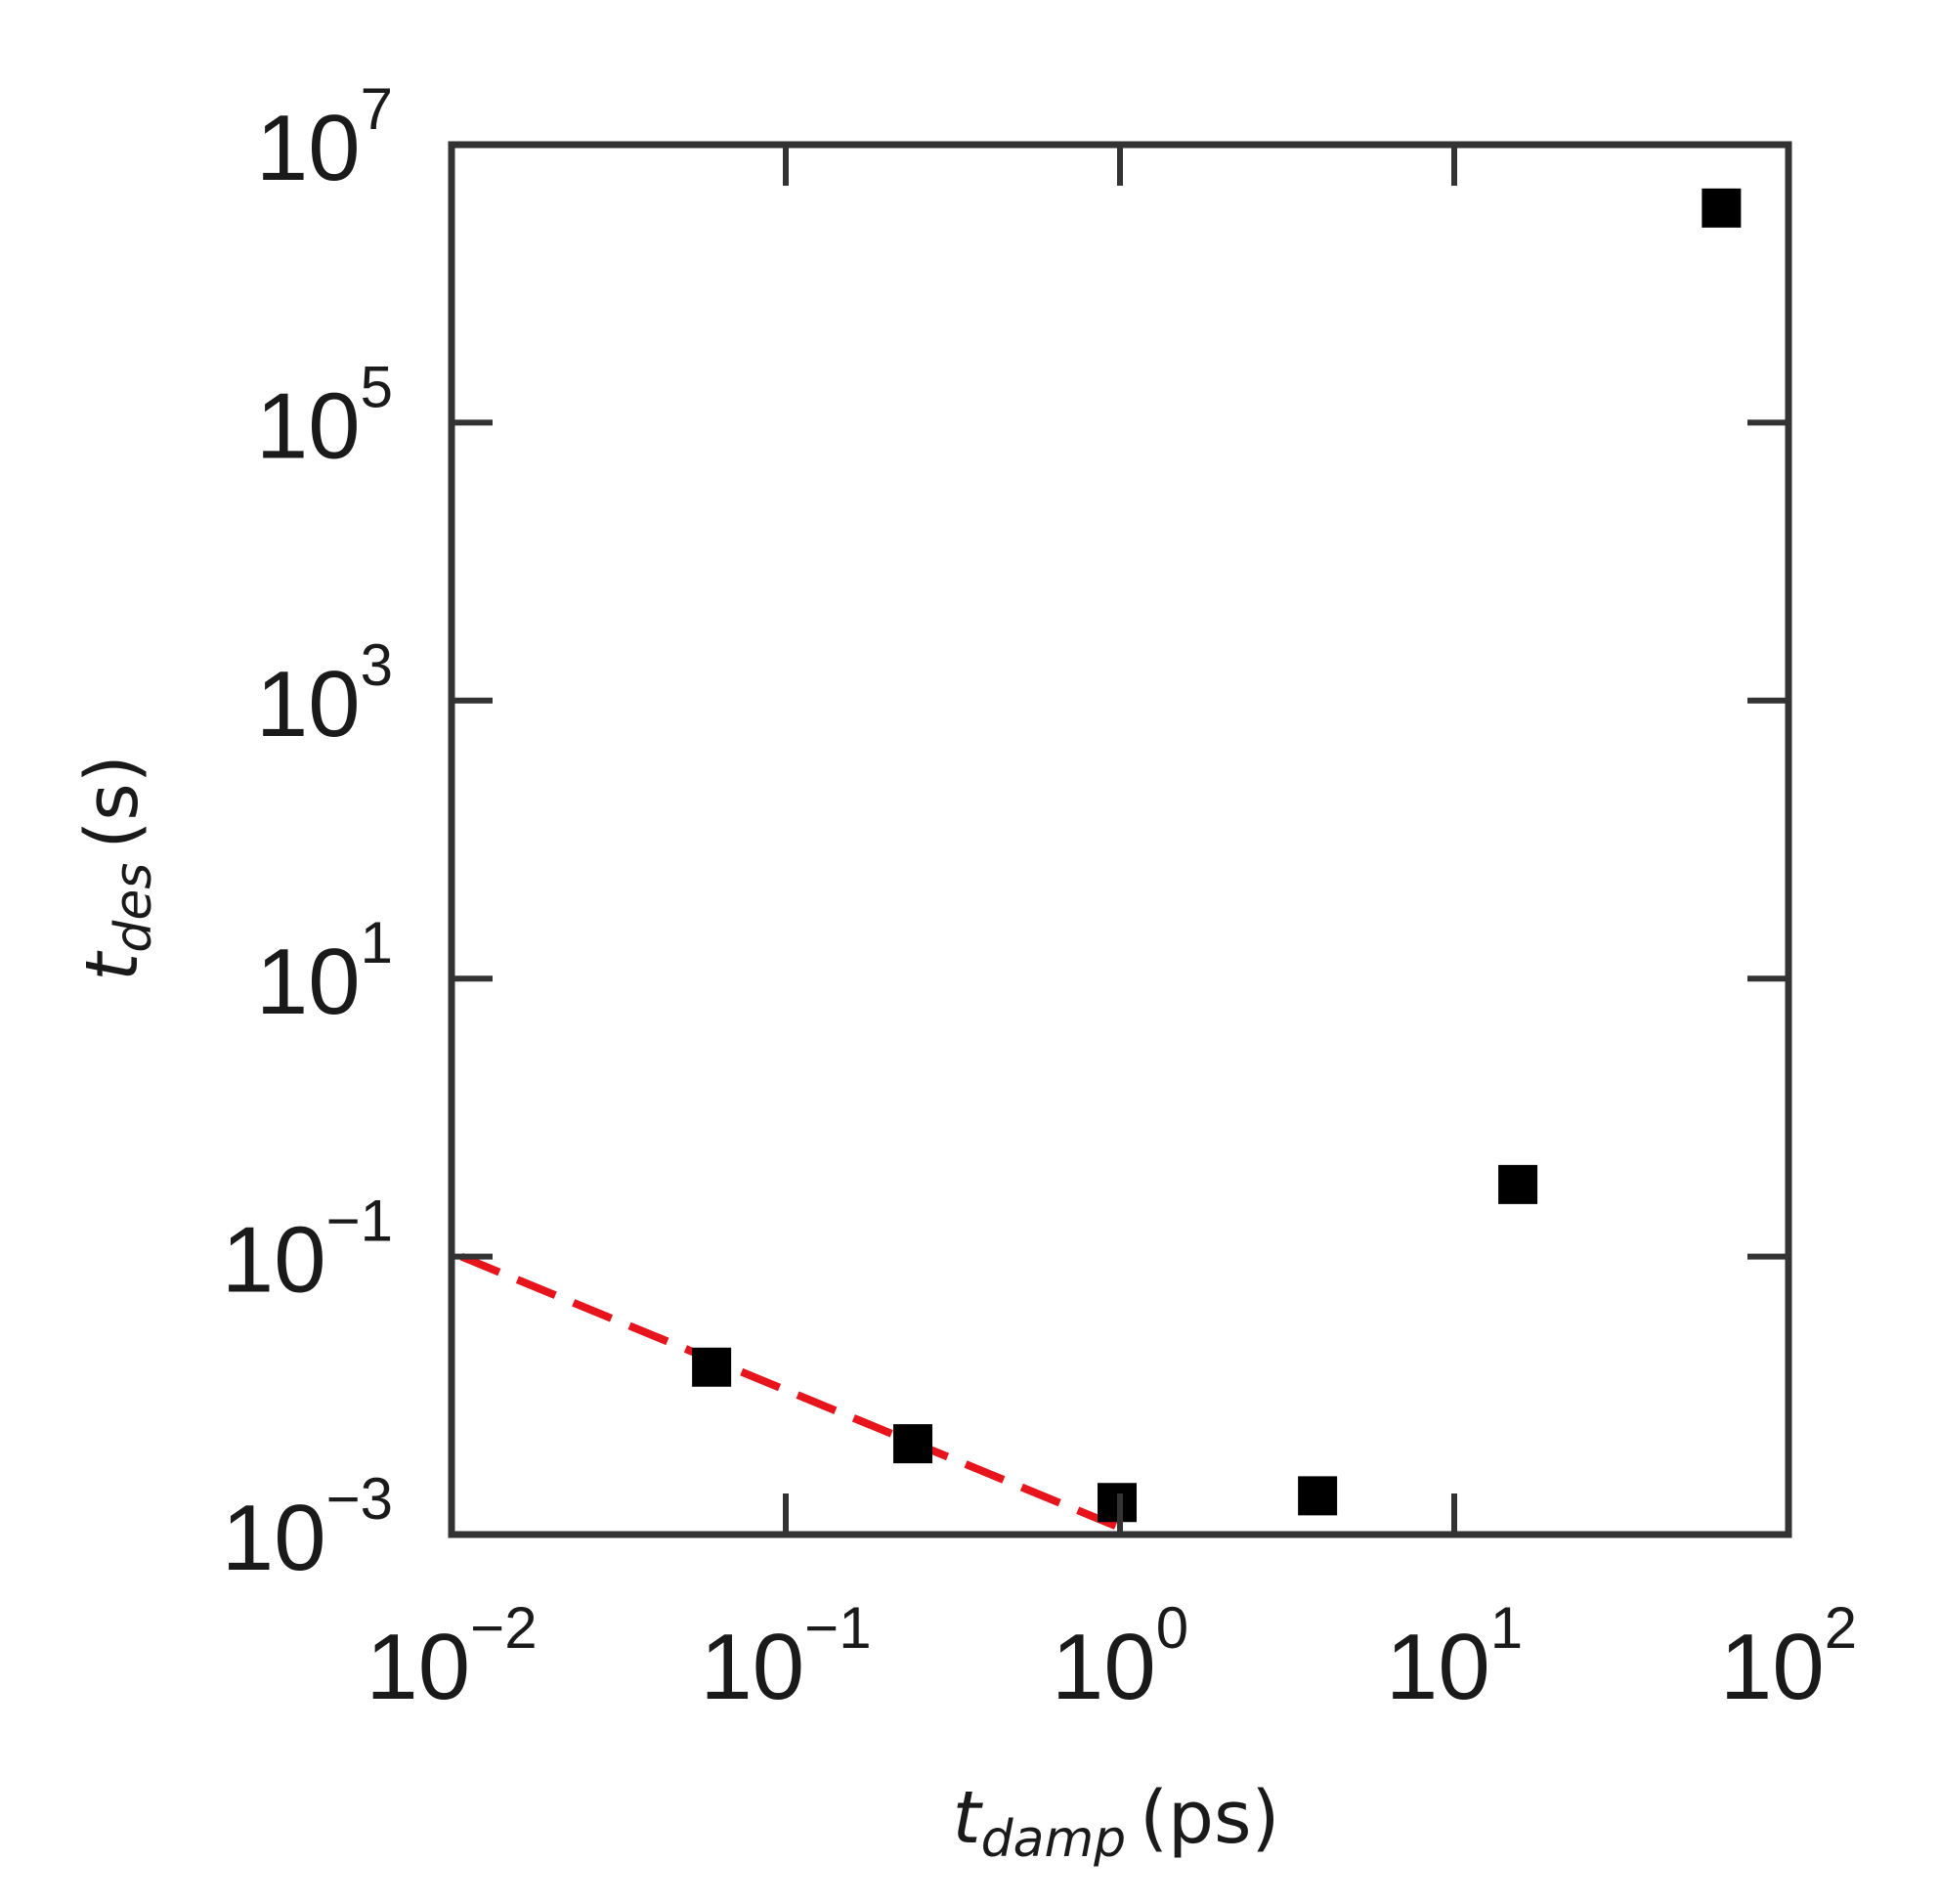 This screenshot has height=1904, width=1939. What do you see at coordinates (359, 1221) in the screenshot?
I see `y-tick-exponent: −1` at bounding box center [359, 1221].